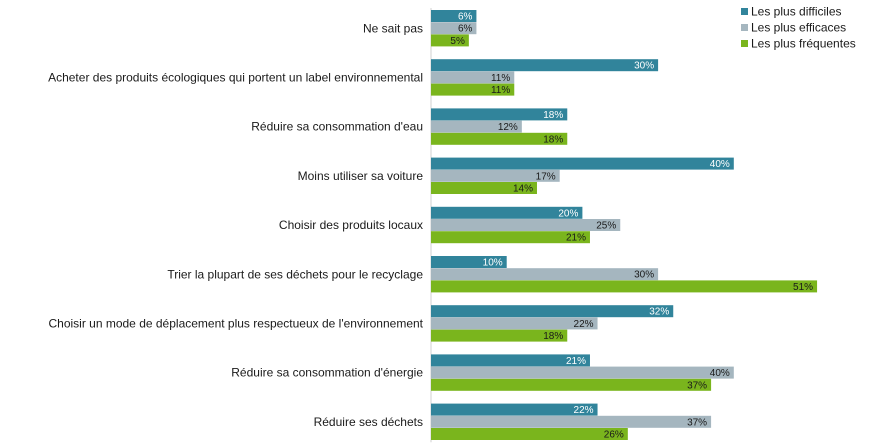  Describe the element at coordinates (803, 44) in the screenshot. I see `legend-item: Les plus fréquentes` at that location.